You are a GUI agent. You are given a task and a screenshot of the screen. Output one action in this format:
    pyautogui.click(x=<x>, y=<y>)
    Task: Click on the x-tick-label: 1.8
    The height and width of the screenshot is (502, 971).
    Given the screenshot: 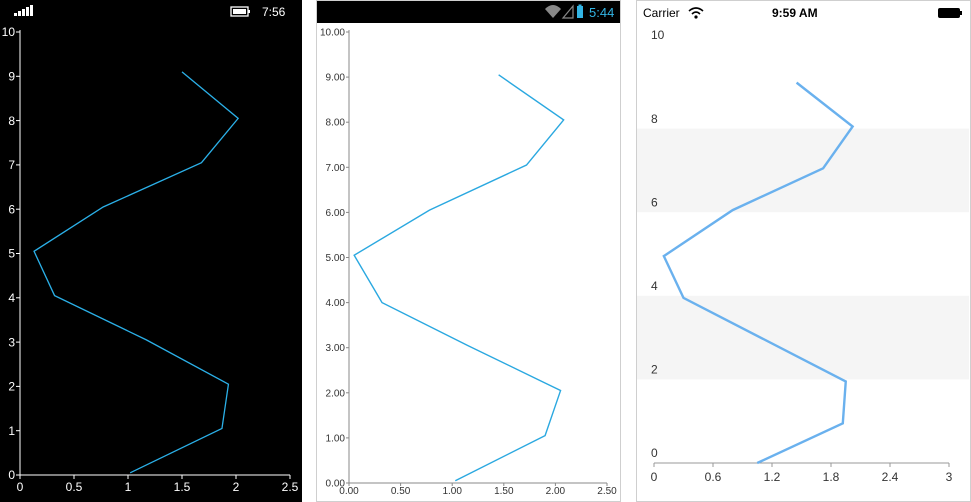 What is the action you would take?
    pyautogui.click(x=831, y=477)
    